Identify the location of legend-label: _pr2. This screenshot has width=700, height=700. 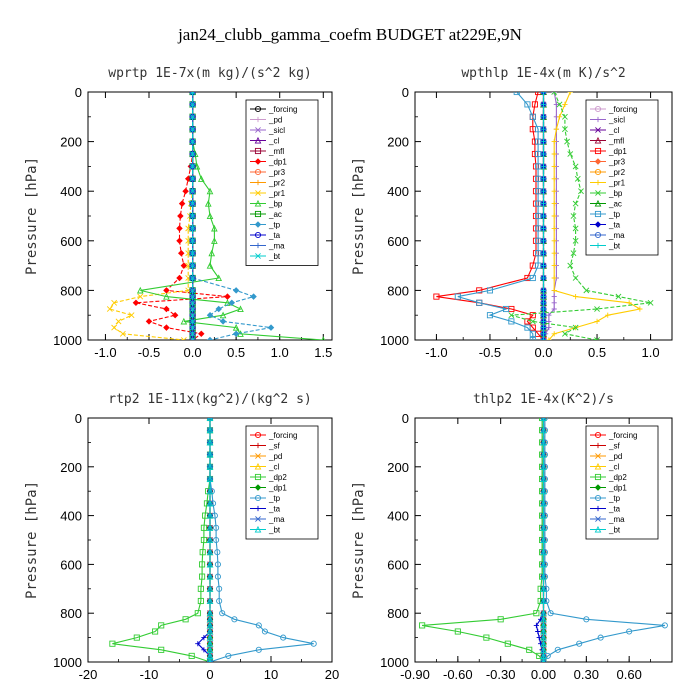
(617, 172).